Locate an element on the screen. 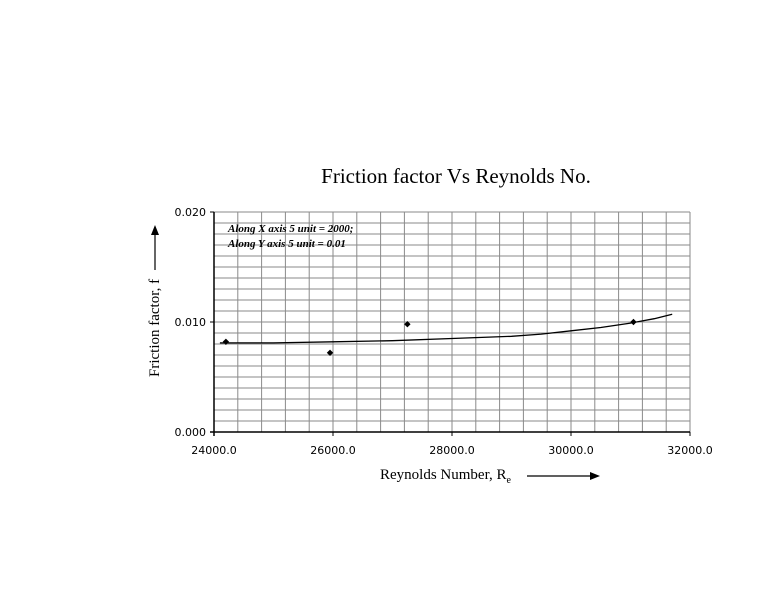 This screenshot has width=768, height=594. x-axis-arrow-head is located at coordinates (595, 476).